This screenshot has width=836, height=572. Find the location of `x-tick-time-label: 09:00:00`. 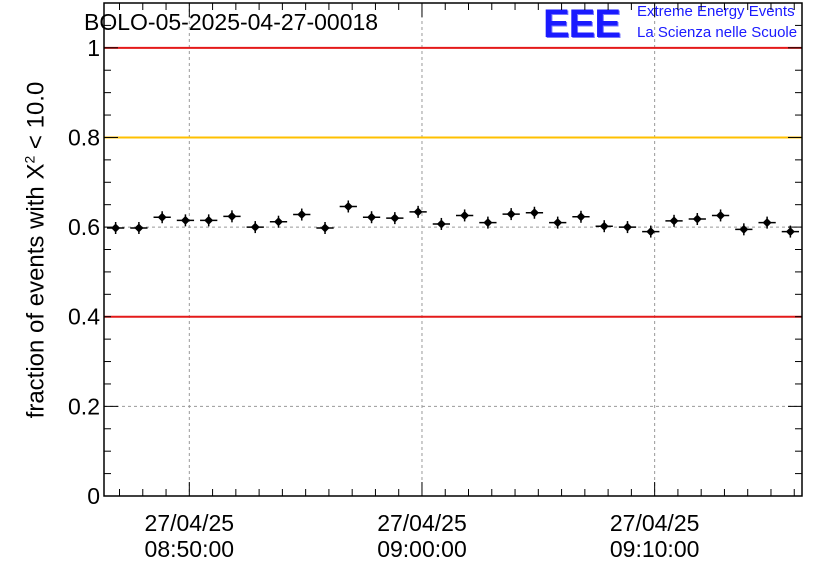

x-tick-time-label: 09:00:00 is located at coordinates (422, 549).